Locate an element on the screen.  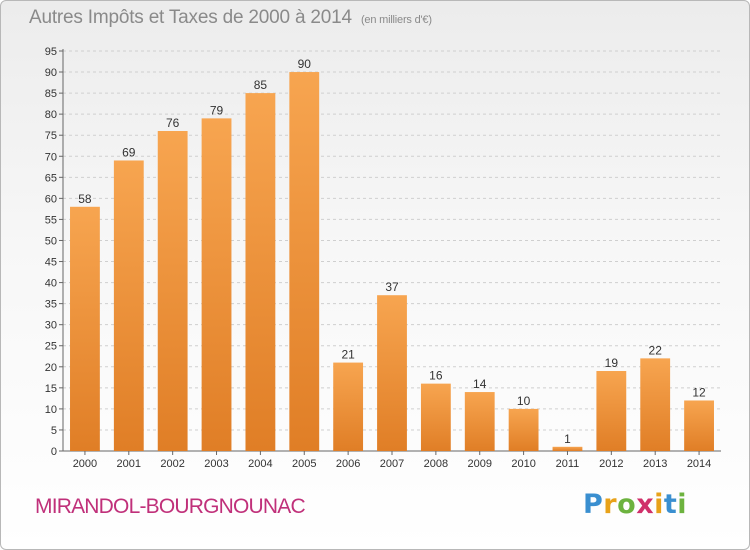
y-tick-label: 10 is located at coordinates (51, 410).